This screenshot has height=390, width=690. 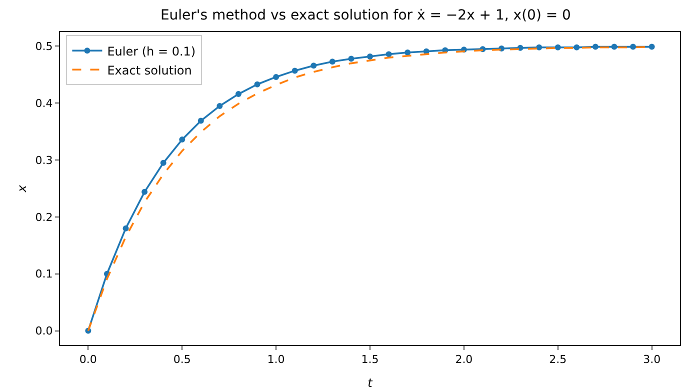 What do you see at coordinates (464, 359) in the screenshot?
I see `x-tick-label: 2.0` at bounding box center [464, 359].